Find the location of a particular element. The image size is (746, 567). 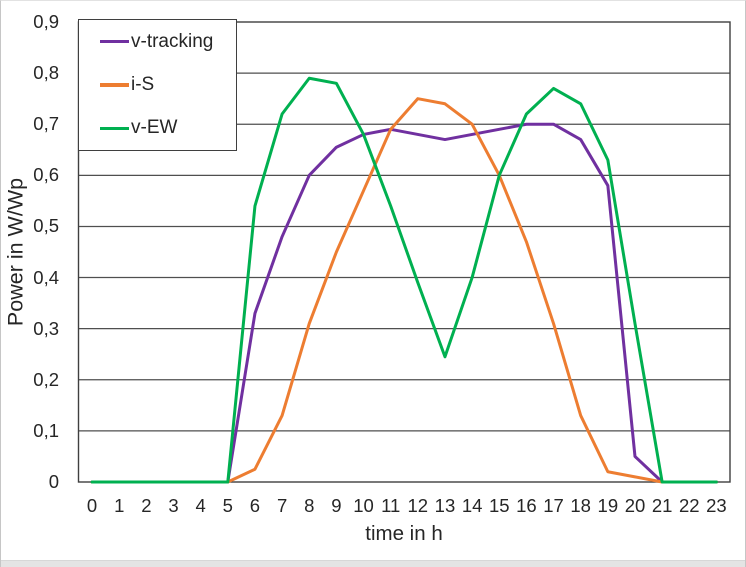

y-tick-label-0,2: 0,2 is located at coordinates (46, 379).